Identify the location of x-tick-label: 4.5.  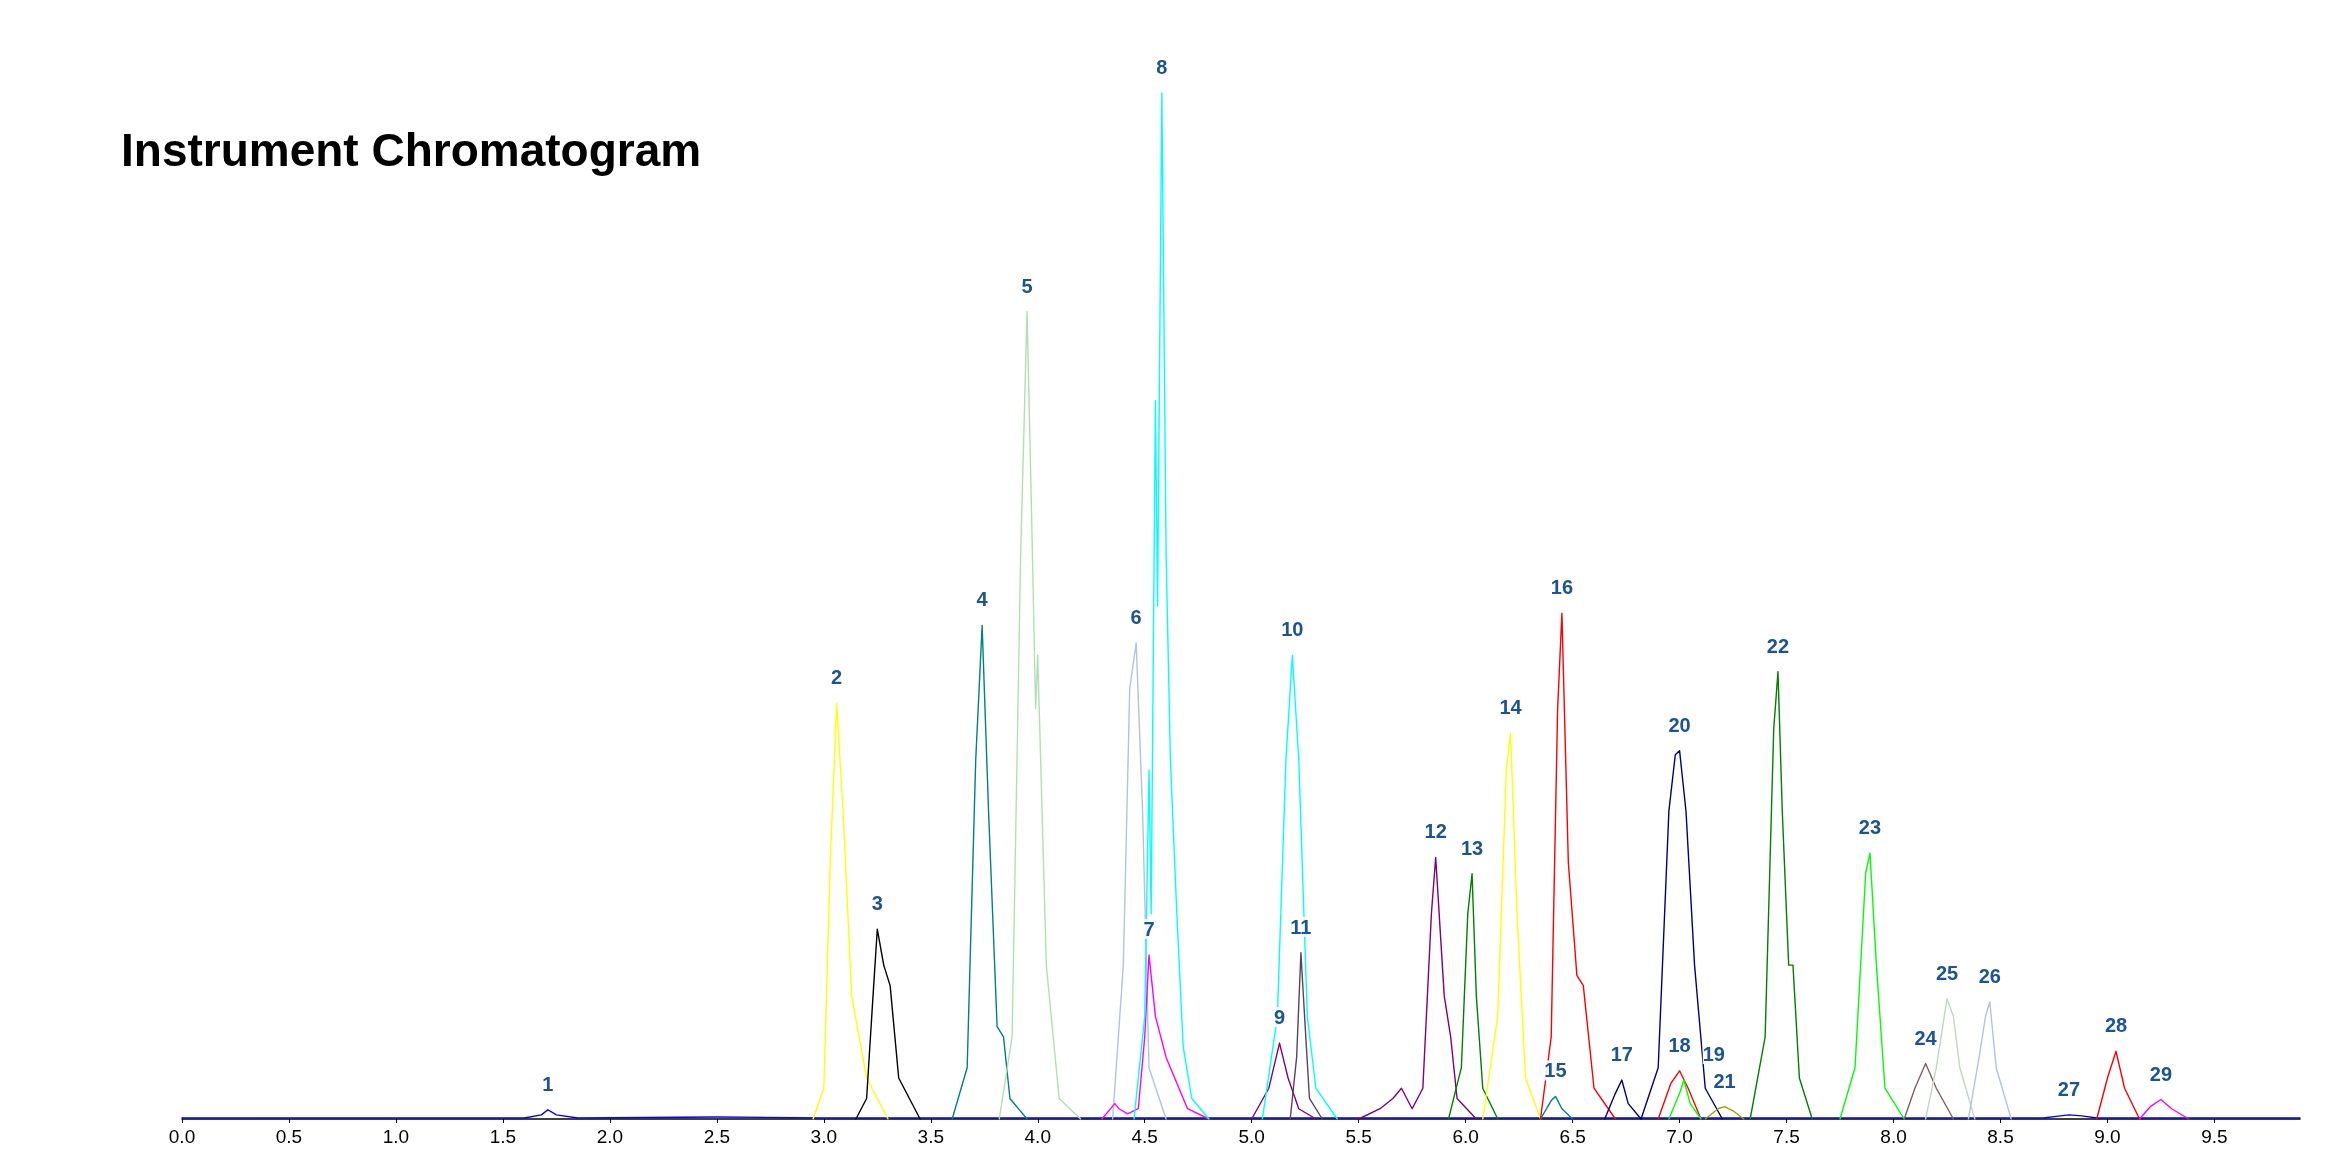
(1144, 1136).